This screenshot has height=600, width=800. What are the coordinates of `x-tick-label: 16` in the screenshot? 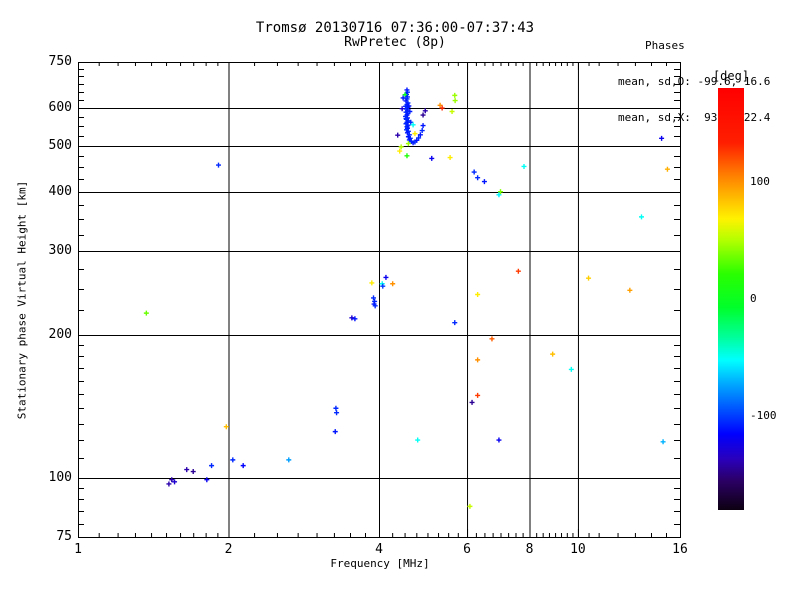 It's located at (680, 549).